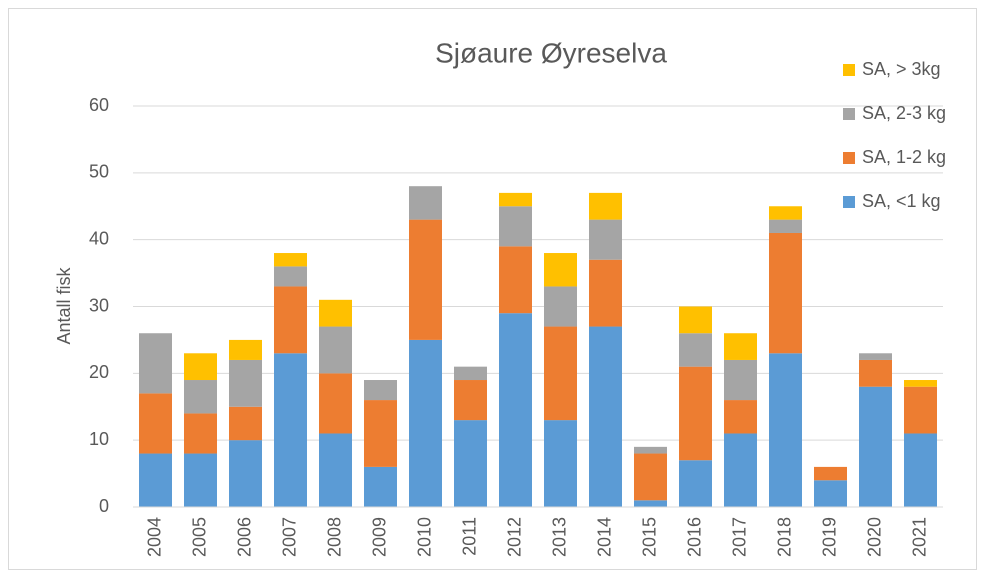  What do you see at coordinates (99, 372) in the screenshot?
I see `y-tick-label: 20` at bounding box center [99, 372].